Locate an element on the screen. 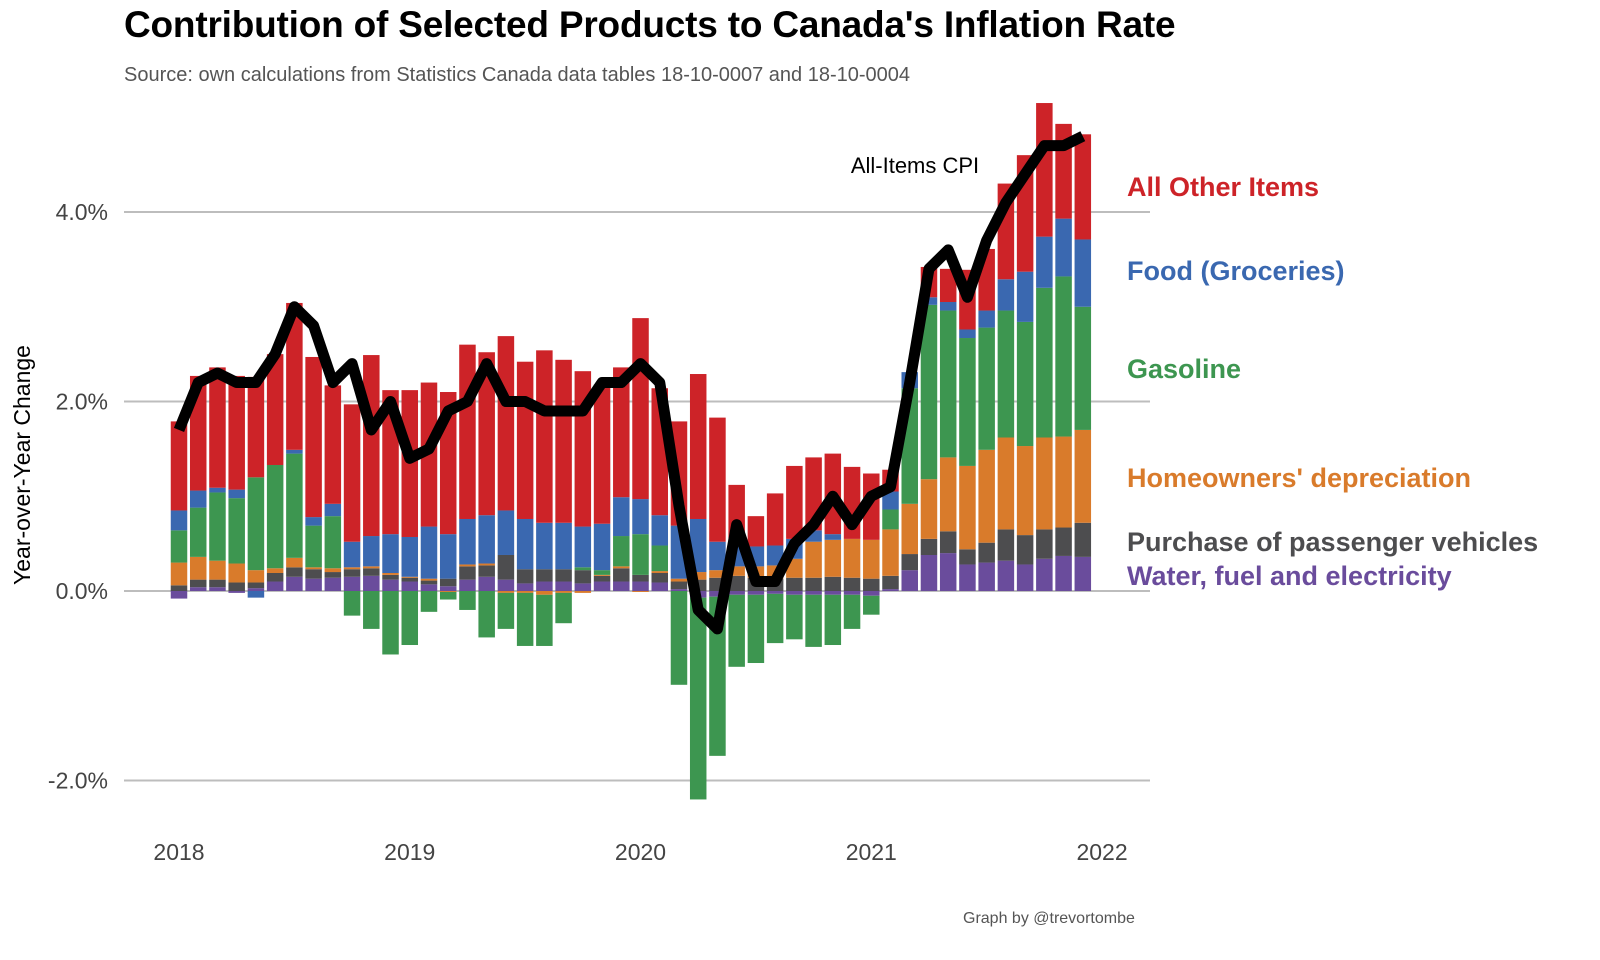  legend-label-homeowners-depreciation: Homeowners' depreciation is located at coordinates (1299, 478).